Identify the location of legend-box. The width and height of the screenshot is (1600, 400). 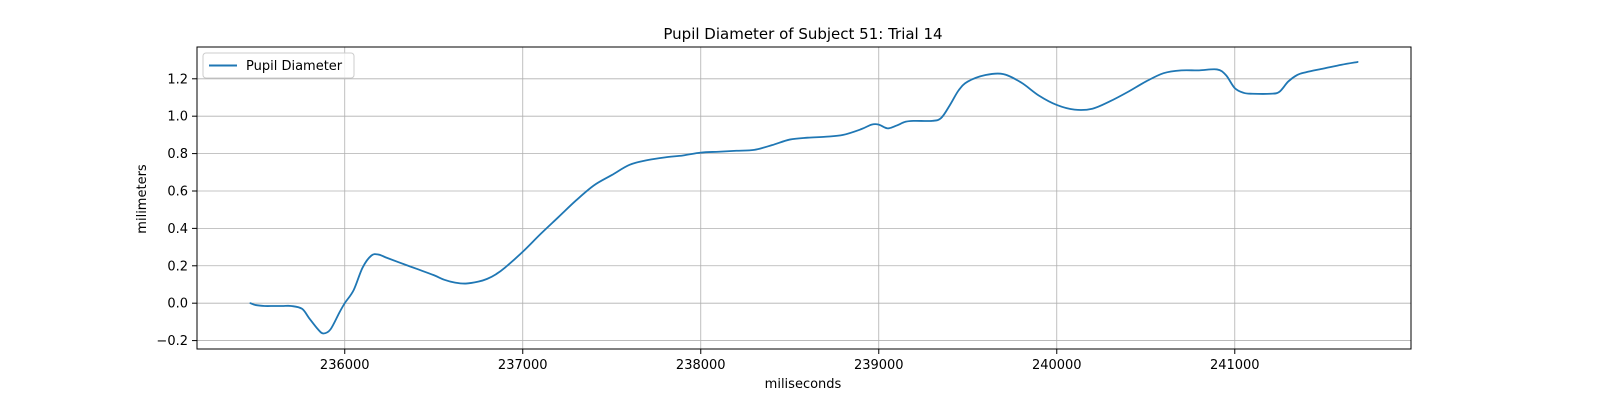
(278, 65).